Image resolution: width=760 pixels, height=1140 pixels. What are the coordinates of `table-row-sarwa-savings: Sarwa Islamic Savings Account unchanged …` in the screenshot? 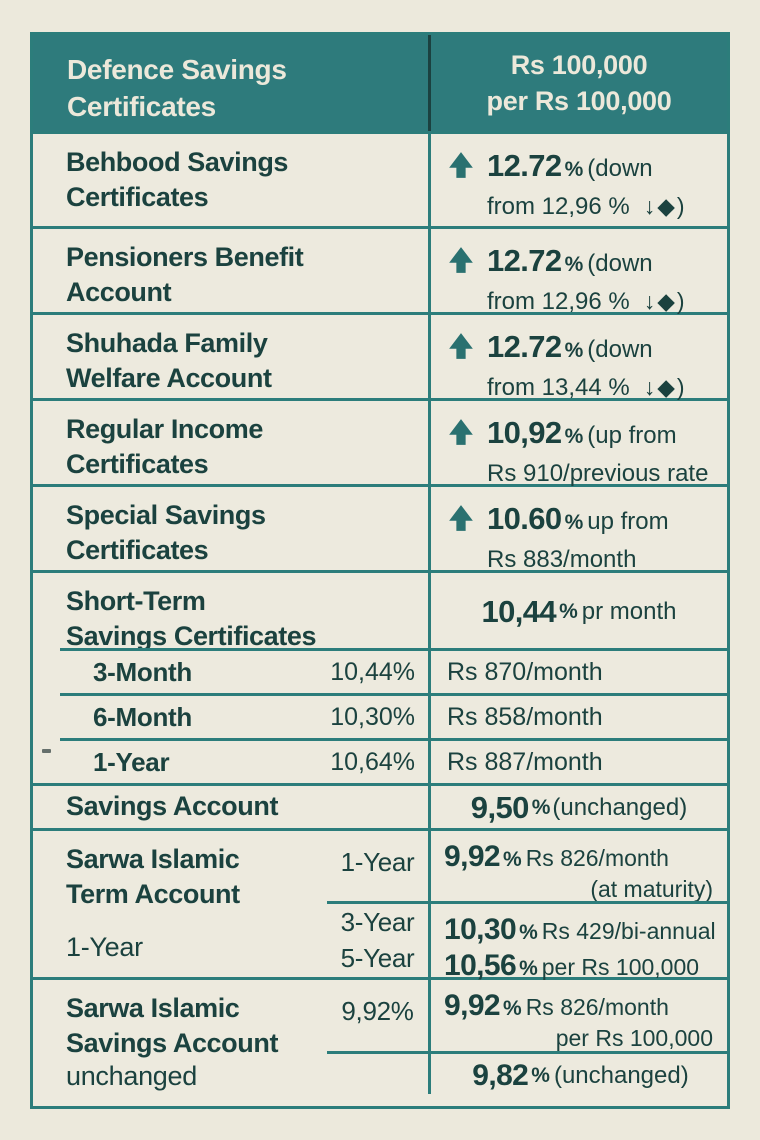 It's located at (380, 1041).